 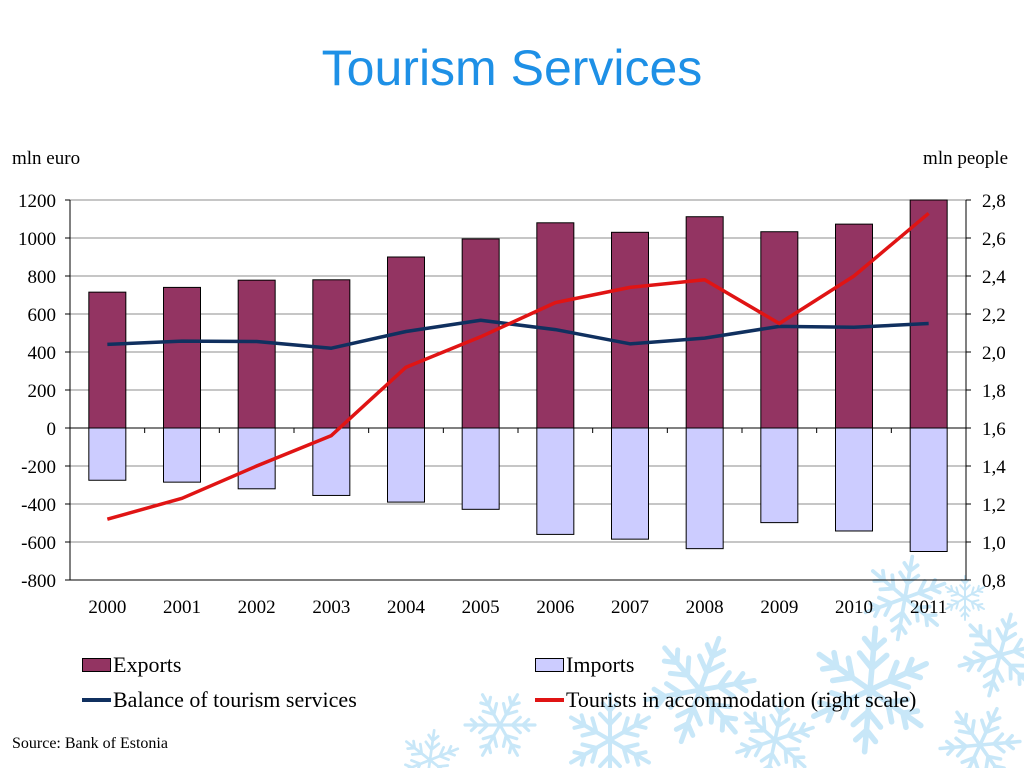 What do you see at coordinates (38, 543) in the screenshot?
I see `left-tick-label: -600` at bounding box center [38, 543].